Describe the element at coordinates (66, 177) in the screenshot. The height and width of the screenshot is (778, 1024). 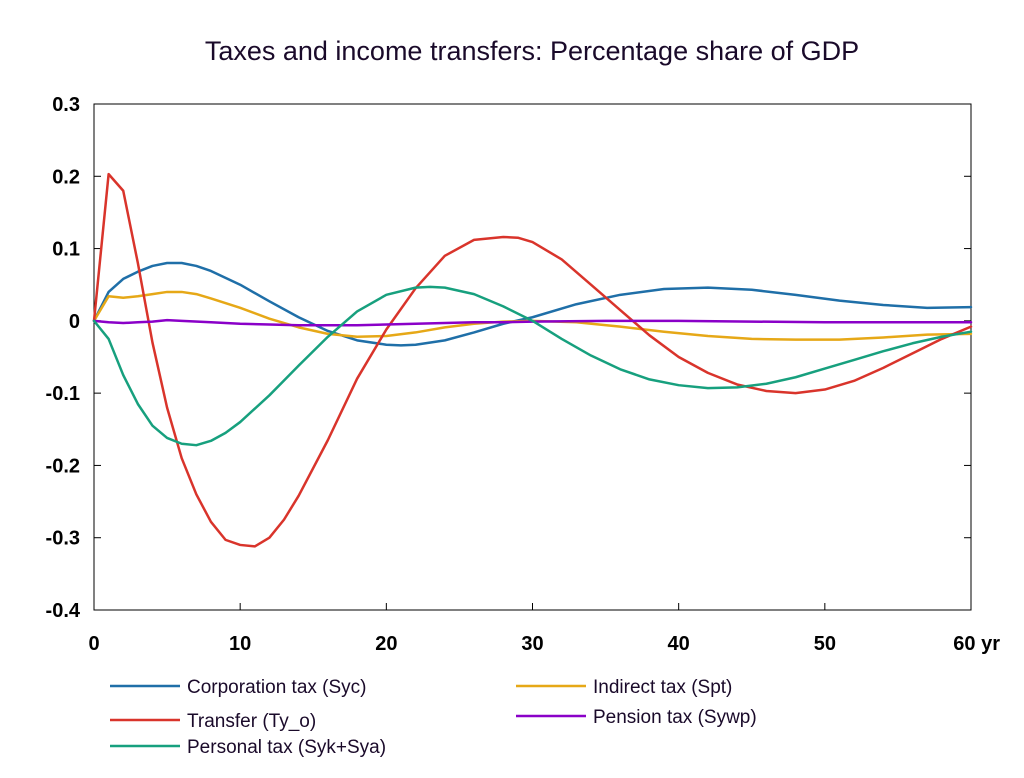
I see `y-tick-label: 0.2` at that location.